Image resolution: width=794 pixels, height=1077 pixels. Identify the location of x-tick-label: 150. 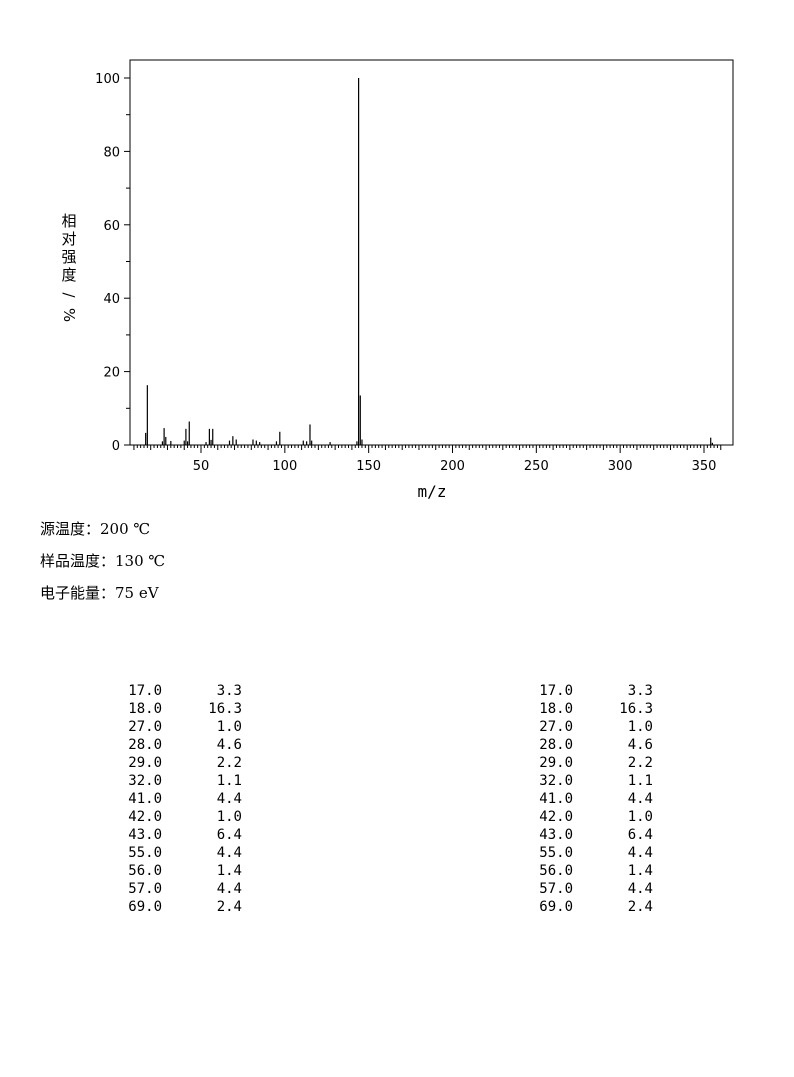
(368, 466).